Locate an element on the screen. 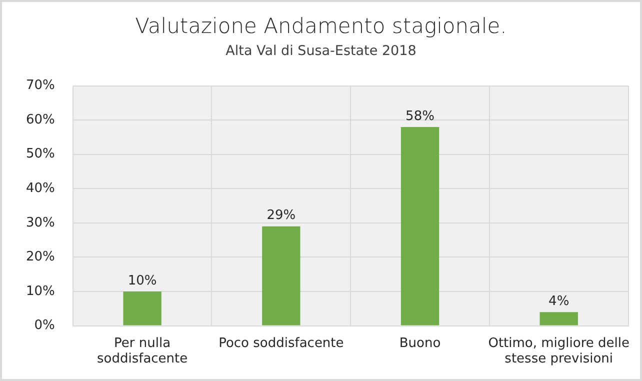 Image resolution: width=642 pixels, height=381 pixels. y-tick-label: 30% is located at coordinates (40, 222).